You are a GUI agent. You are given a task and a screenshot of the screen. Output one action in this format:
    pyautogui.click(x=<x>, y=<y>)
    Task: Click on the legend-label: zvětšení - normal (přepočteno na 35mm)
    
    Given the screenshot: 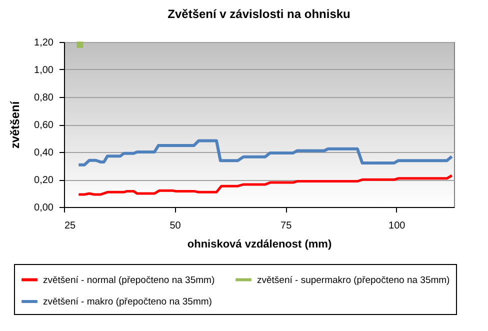 What is the action you would take?
    pyautogui.click(x=129, y=280)
    